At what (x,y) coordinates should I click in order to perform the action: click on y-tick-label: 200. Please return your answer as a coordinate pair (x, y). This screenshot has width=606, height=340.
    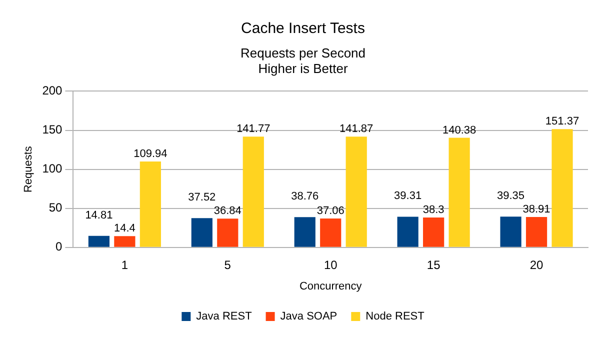
    Looking at the image, I should click on (52, 91).